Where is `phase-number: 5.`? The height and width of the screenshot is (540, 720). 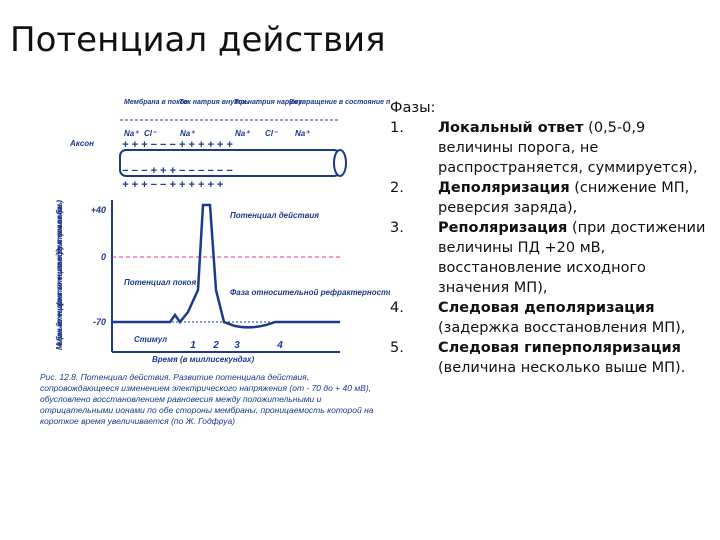
phase-number: 5. is located at coordinates (397, 348).